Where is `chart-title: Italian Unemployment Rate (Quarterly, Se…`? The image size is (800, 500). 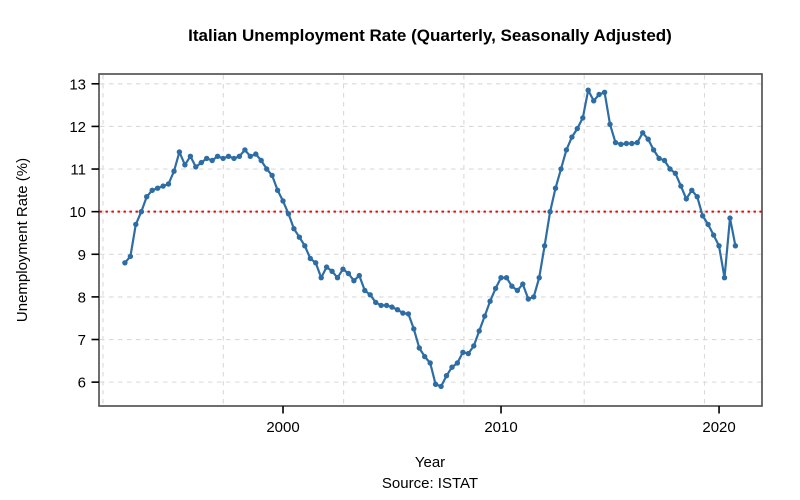 chart-title: Italian Unemployment Rate (Quarterly, Se… is located at coordinates (430, 35).